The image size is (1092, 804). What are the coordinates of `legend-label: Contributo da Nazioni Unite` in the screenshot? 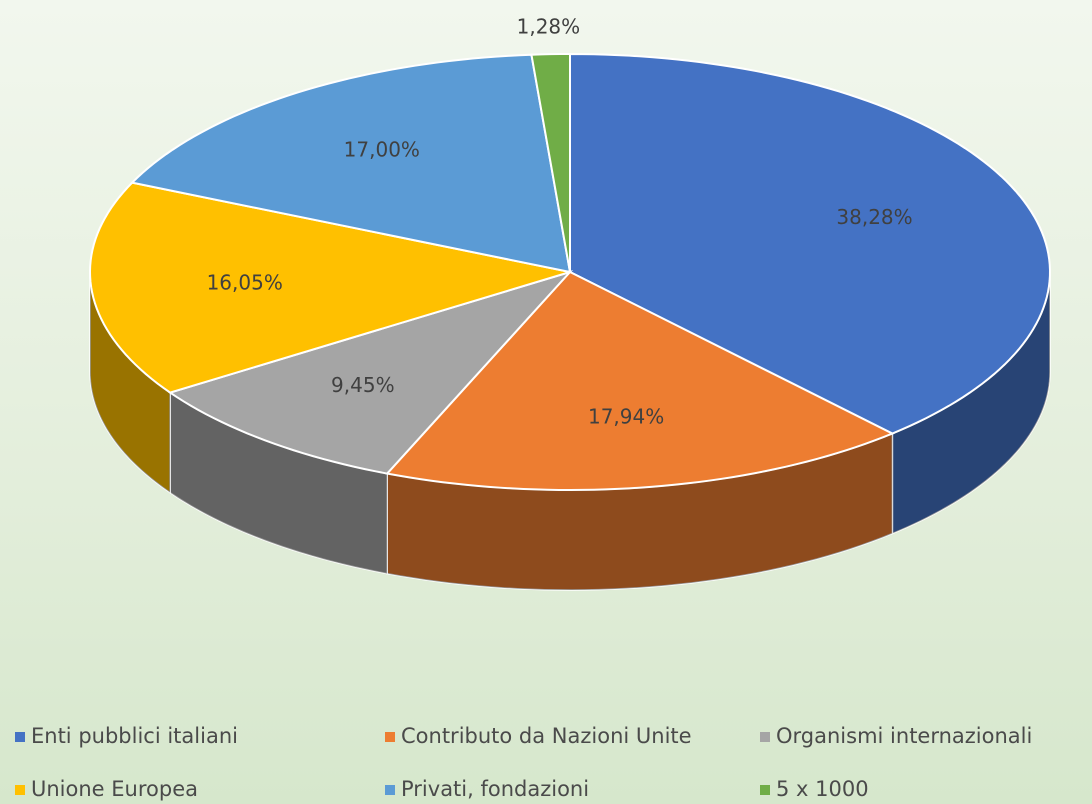 It's located at (546, 736).